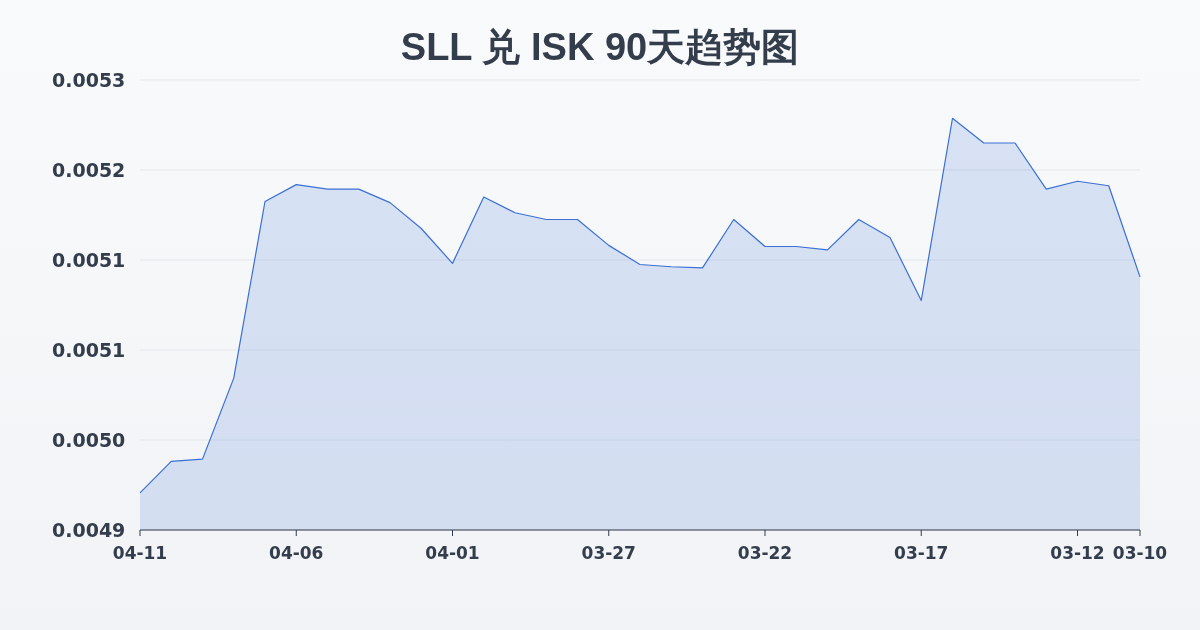 Image resolution: width=1200 pixels, height=630 pixels. Describe the element at coordinates (1140, 553) in the screenshot. I see `x-tick-label: 03-10` at that location.